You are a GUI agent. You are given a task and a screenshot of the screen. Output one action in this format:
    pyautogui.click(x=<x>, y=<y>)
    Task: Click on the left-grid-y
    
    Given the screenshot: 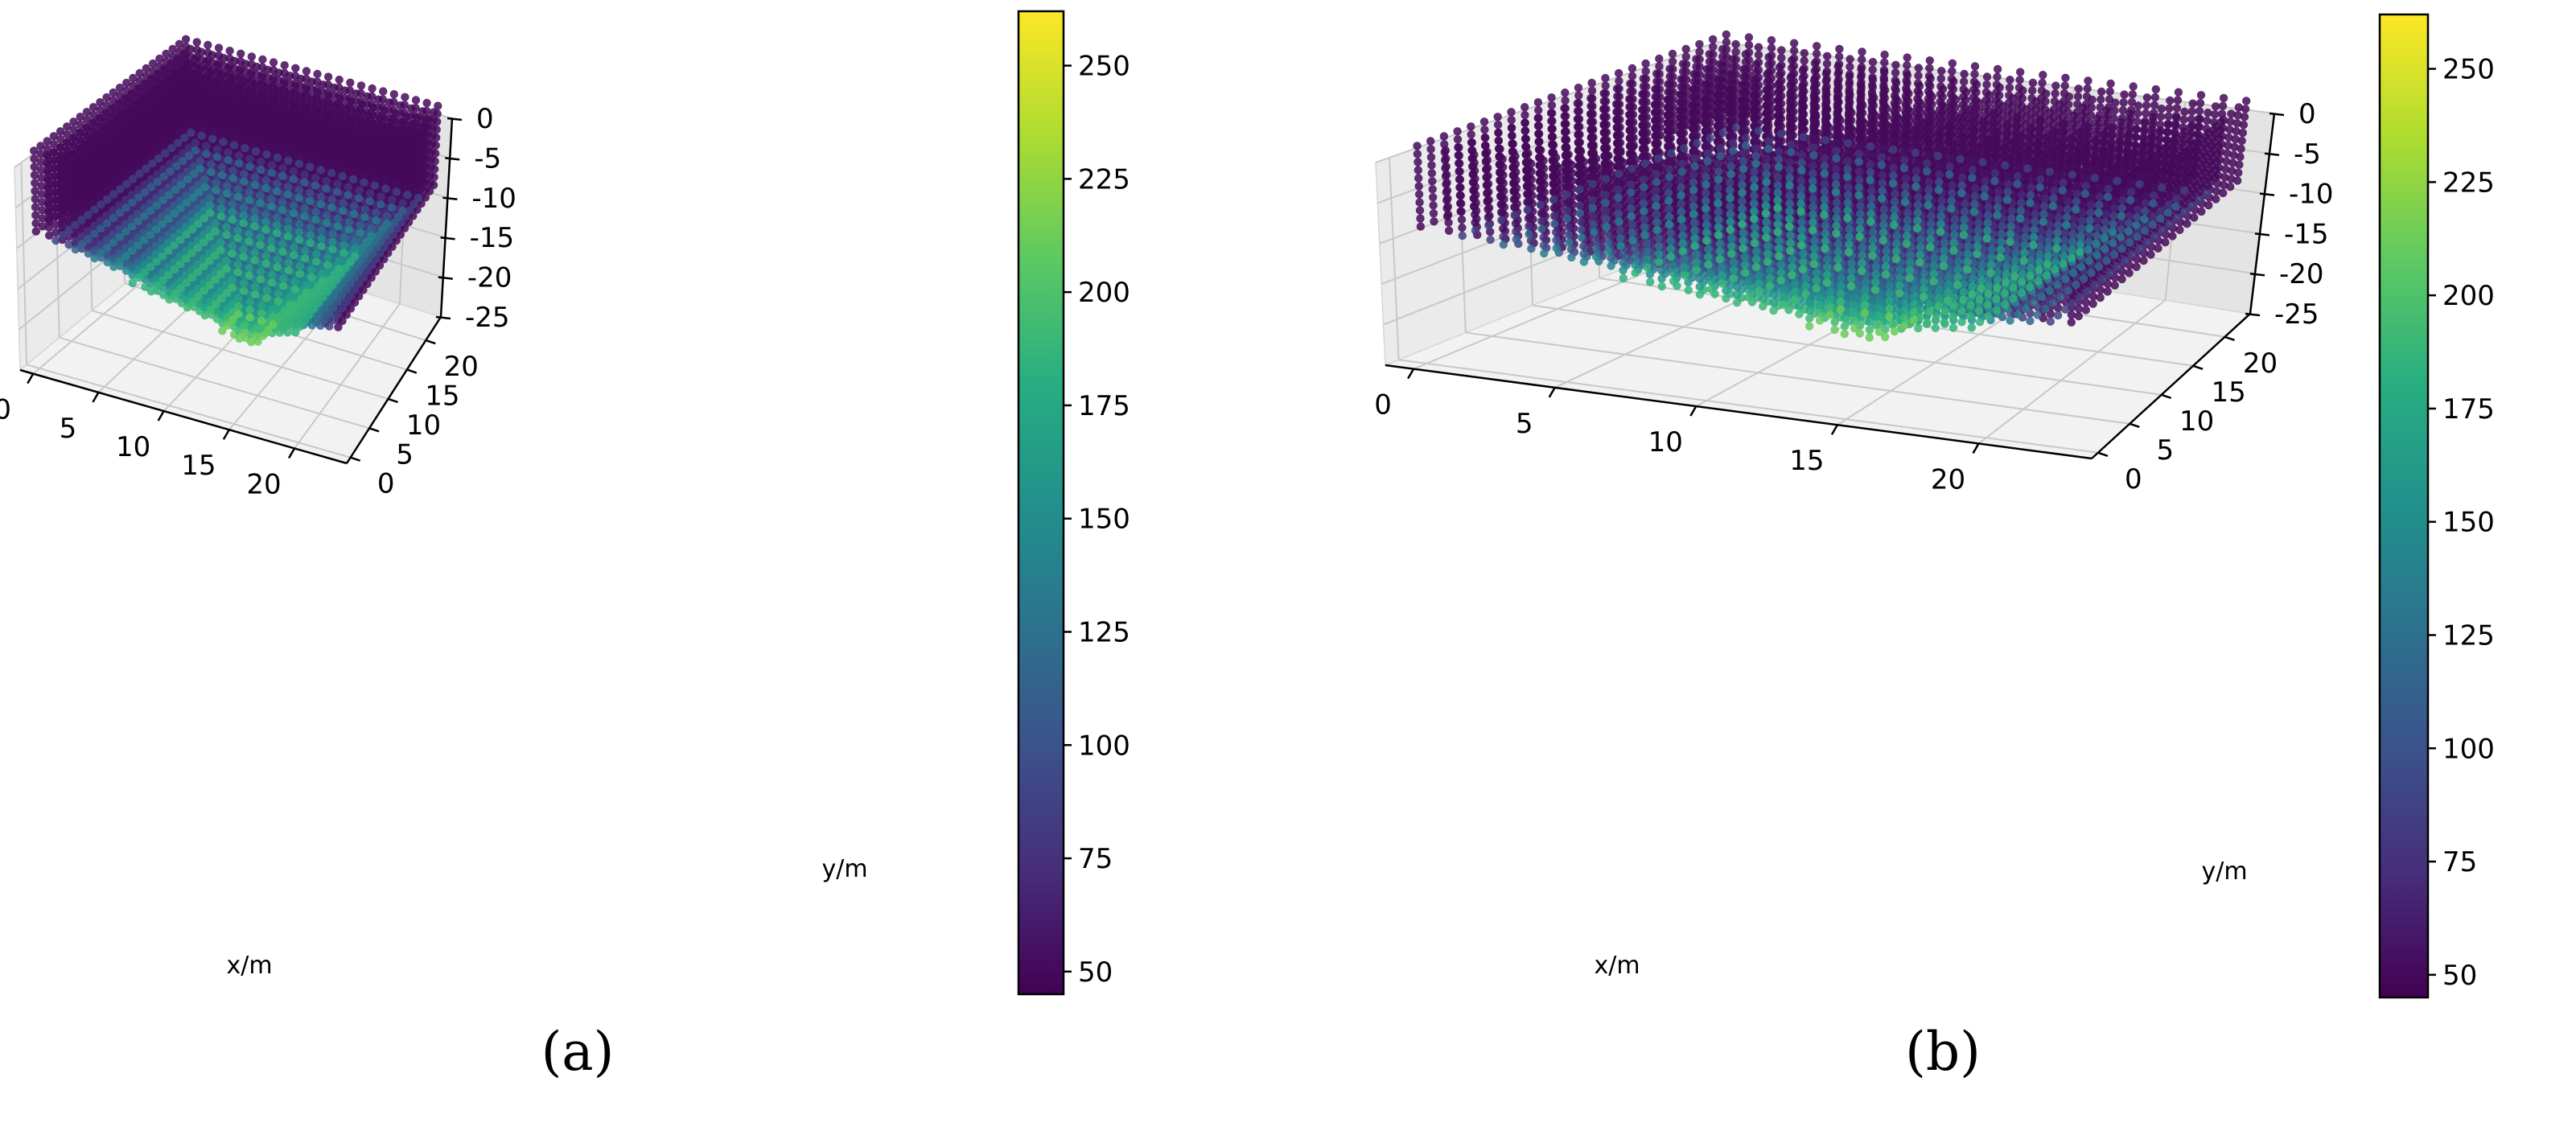 What is the action you would take?
    pyautogui.click(x=24, y=263)
    